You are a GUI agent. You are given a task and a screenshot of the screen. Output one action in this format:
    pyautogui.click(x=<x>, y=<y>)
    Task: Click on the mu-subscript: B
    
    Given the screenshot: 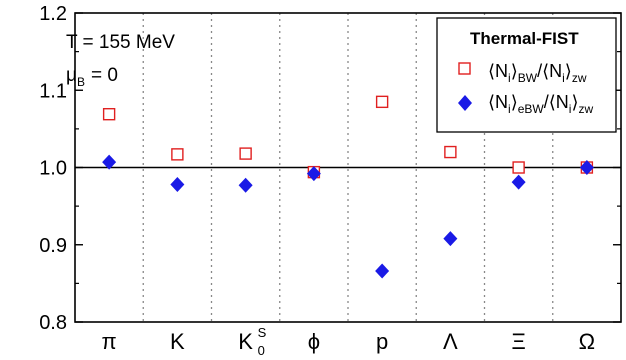 What is the action you would take?
    pyautogui.click(x=81, y=82)
    